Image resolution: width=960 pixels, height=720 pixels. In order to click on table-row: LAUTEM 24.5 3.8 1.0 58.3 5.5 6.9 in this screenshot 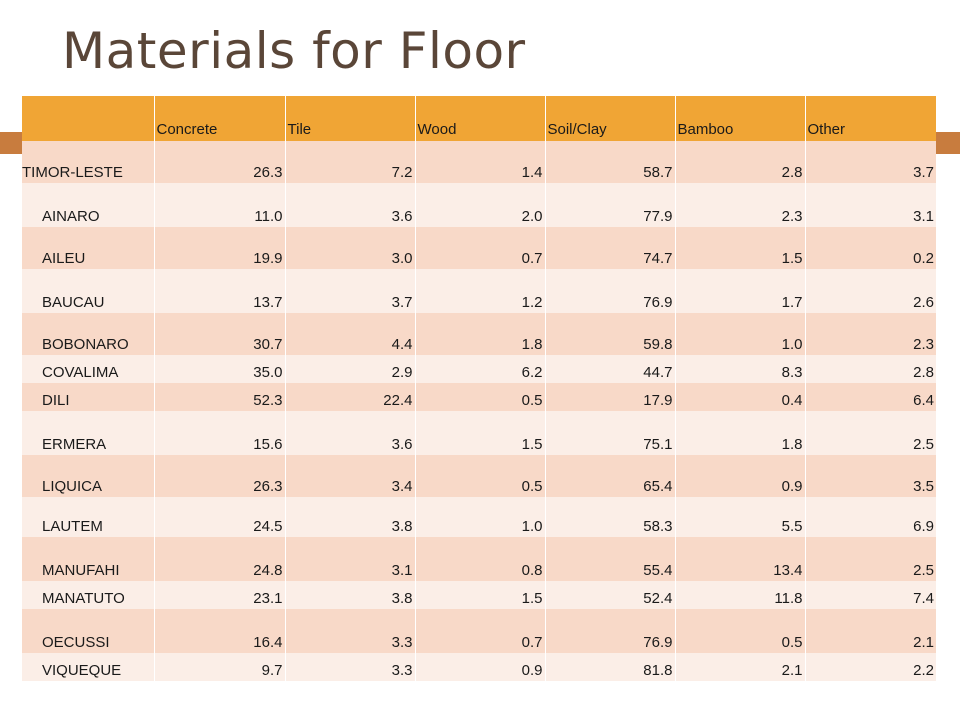, I will do `click(479, 517)`.